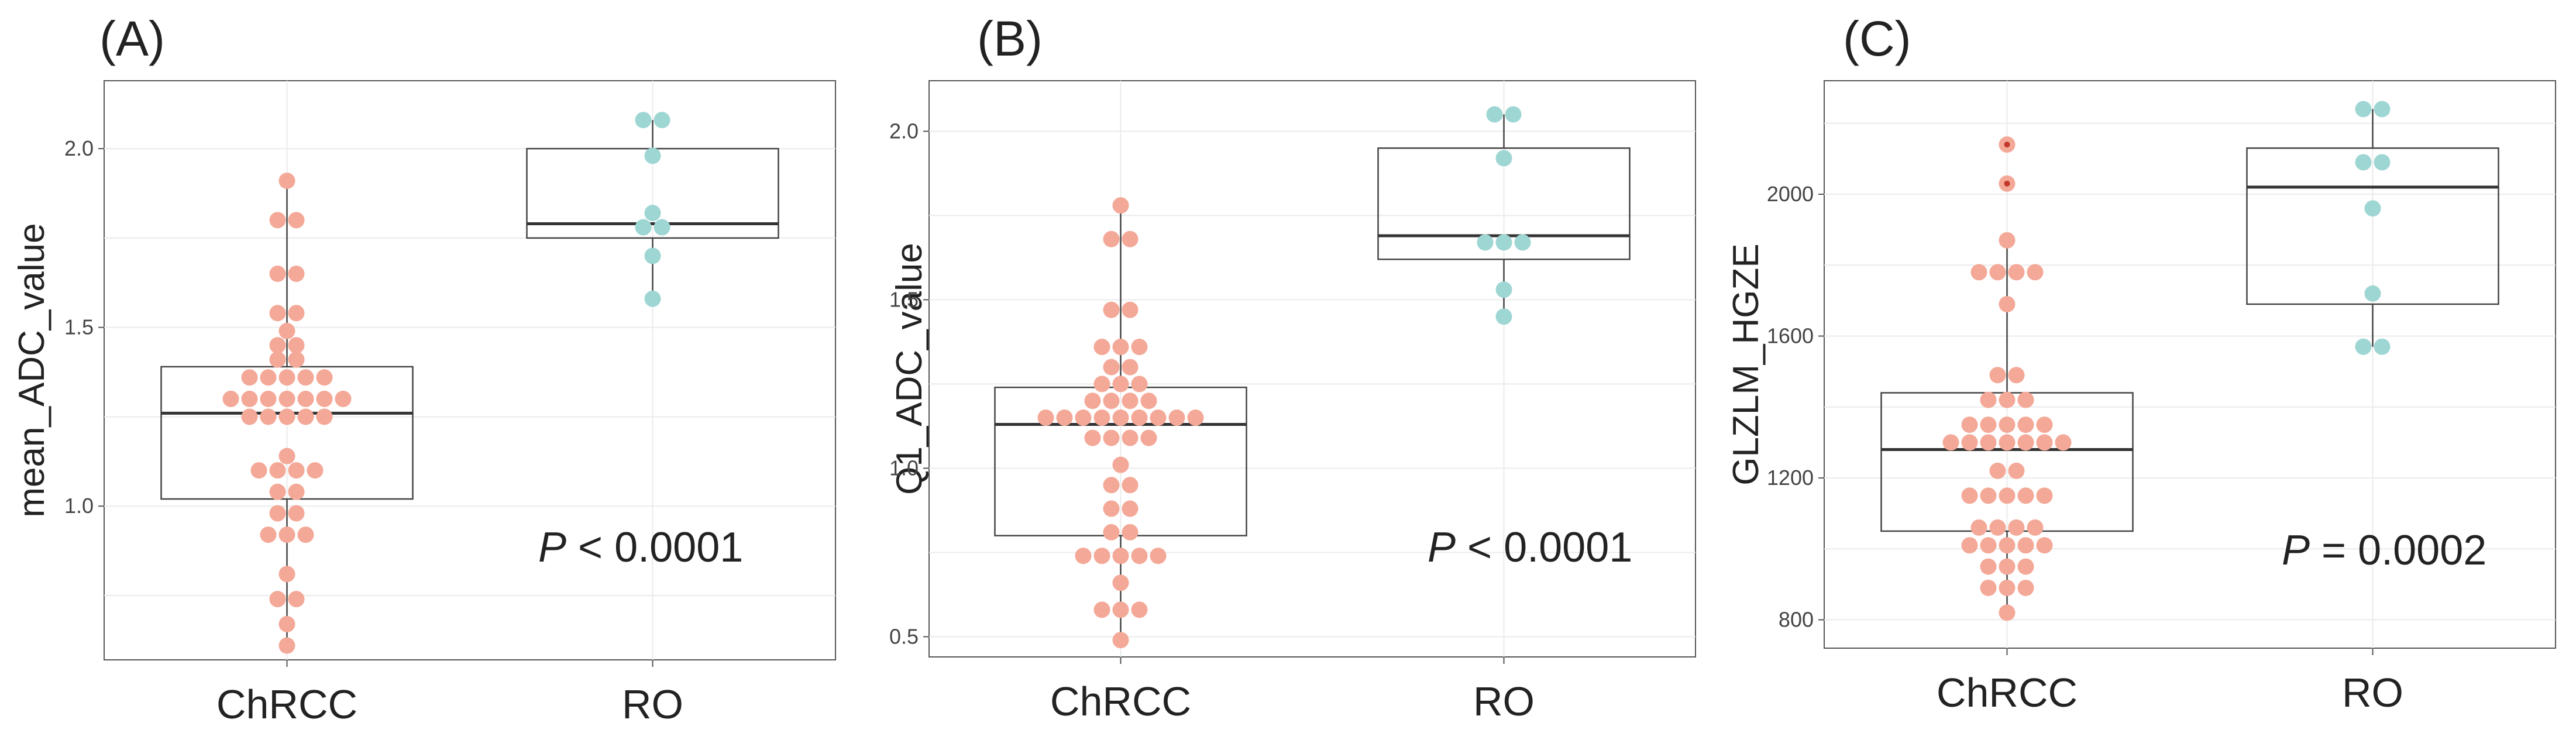  I want to click on p-value-annotation: P < 0.0001, so click(1530, 547).